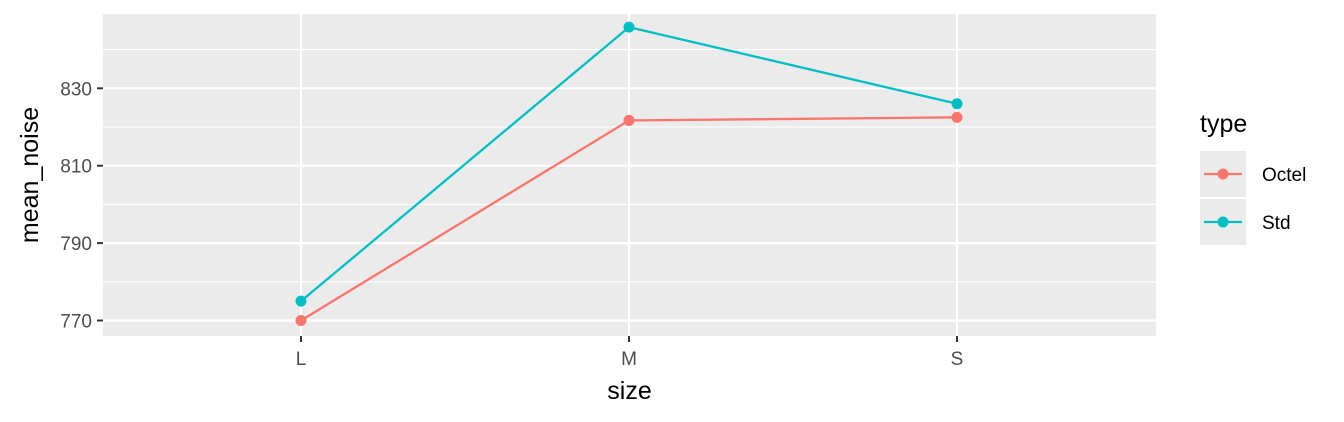 The height and width of the screenshot is (422, 1344). Describe the element at coordinates (76, 89) in the screenshot. I see `y-tick-label: 830` at that location.